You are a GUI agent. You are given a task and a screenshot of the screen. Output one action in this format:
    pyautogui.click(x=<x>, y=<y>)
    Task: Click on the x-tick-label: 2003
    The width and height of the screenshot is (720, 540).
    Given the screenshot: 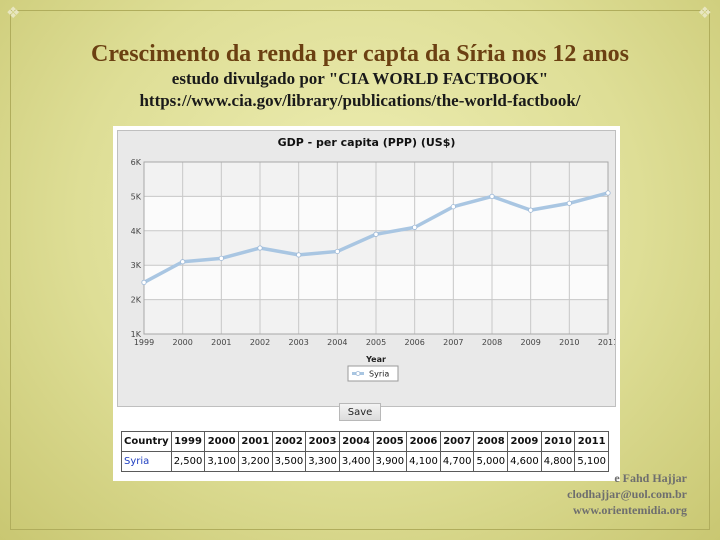 What is the action you would take?
    pyautogui.click(x=298, y=342)
    